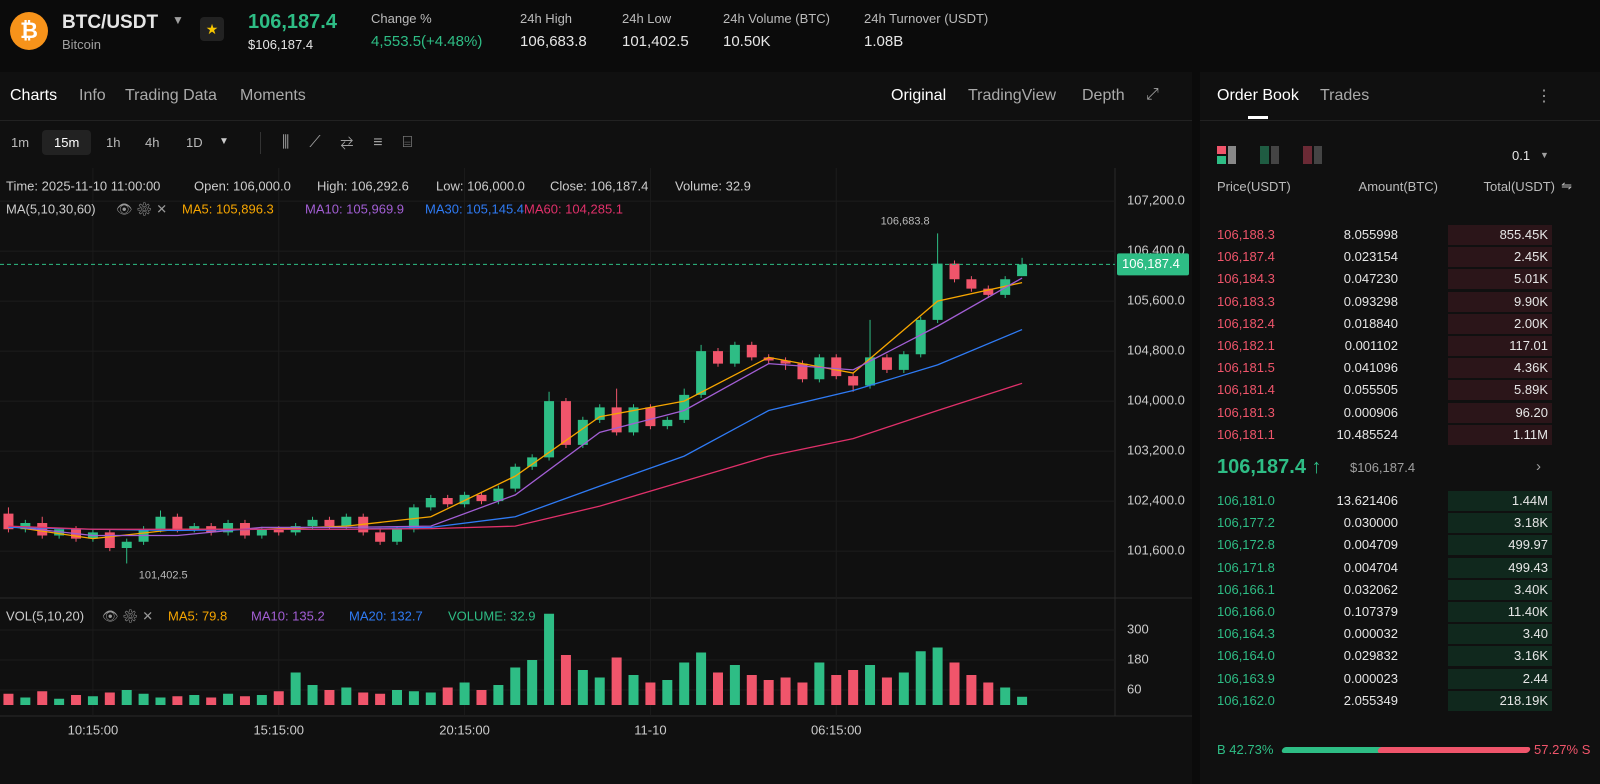 The image size is (1600, 784). What do you see at coordinates (178, 20) in the screenshot?
I see `pair-dropdown: ▼` at bounding box center [178, 20].